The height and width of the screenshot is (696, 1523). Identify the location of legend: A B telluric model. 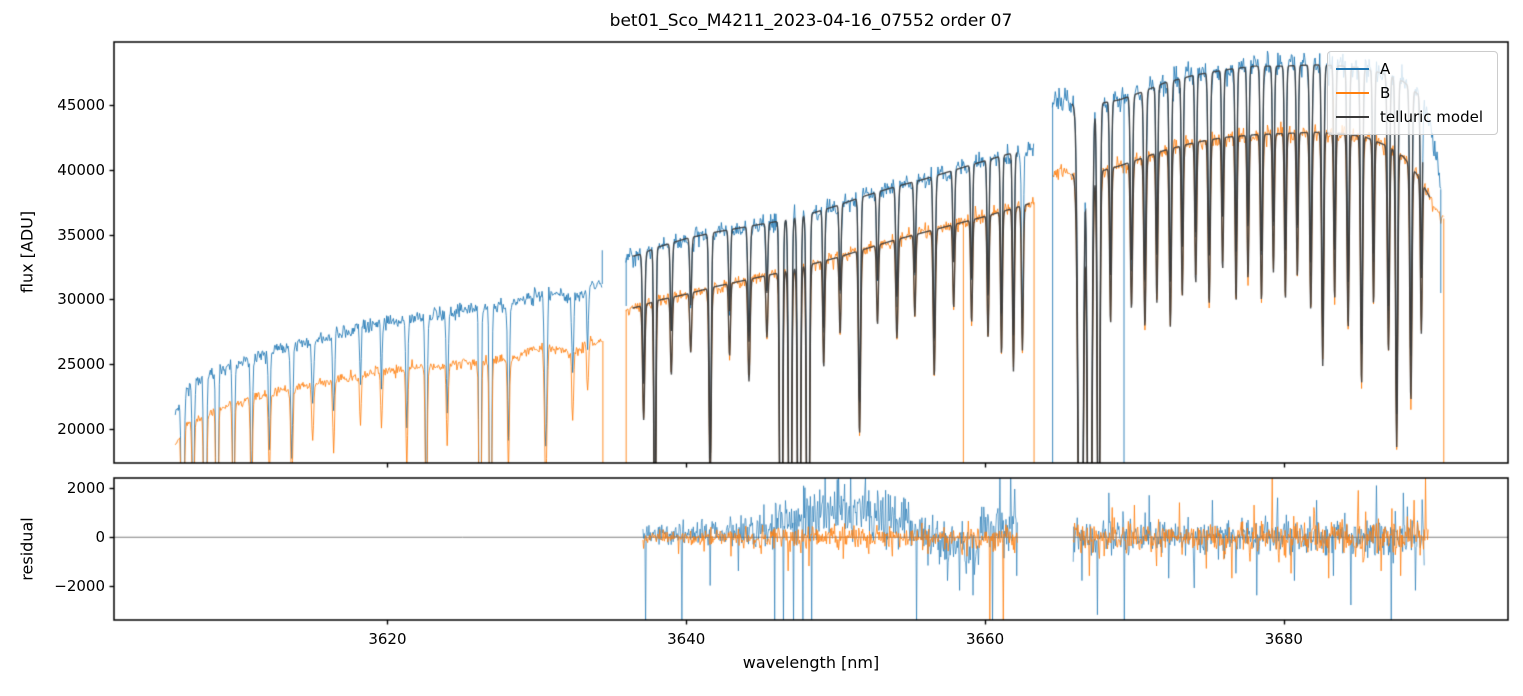
(1412, 93).